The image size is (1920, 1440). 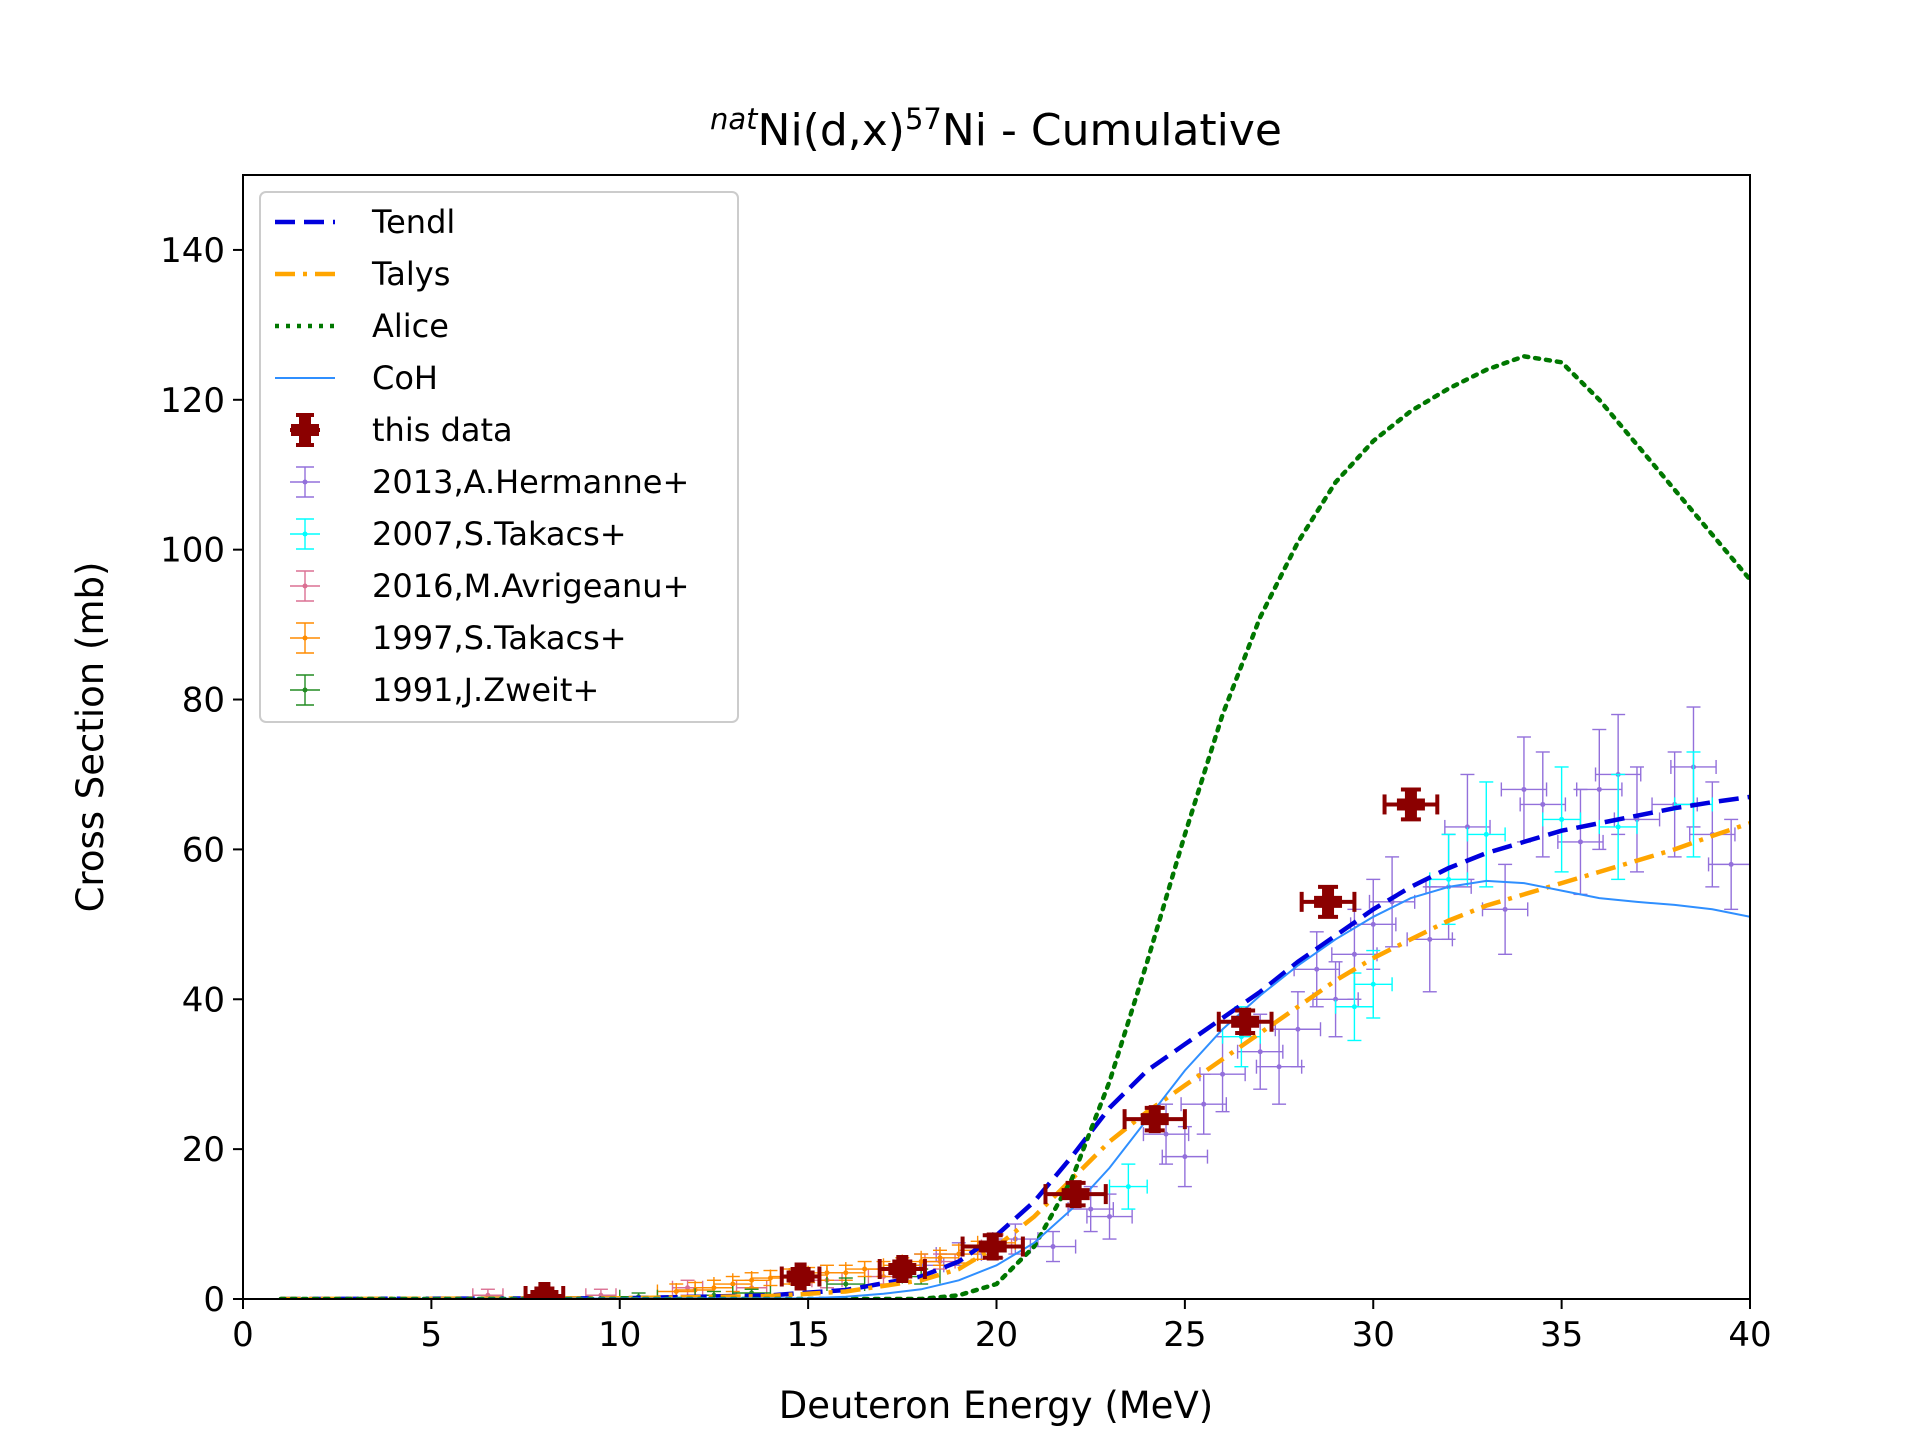 I want to click on legend-entry-this-data: this data, so click(x=401, y=430).